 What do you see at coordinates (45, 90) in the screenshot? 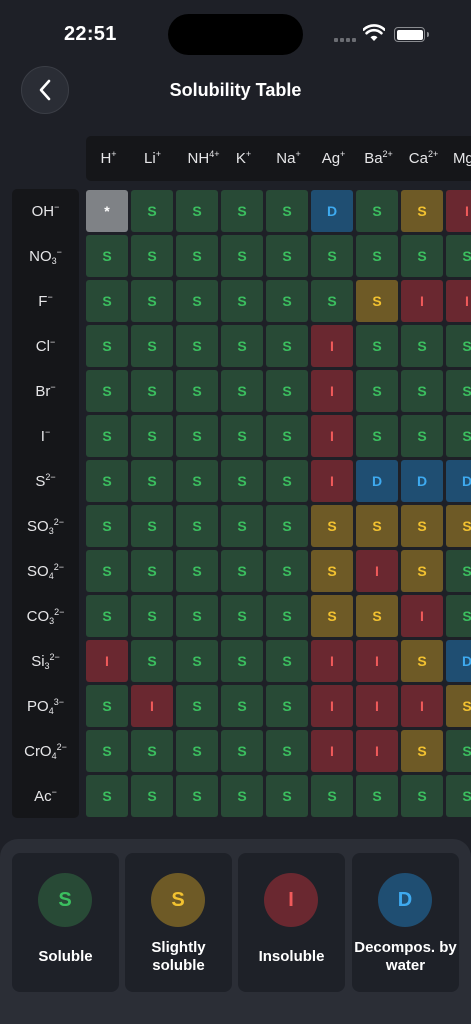
I see `back-button` at bounding box center [45, 90].